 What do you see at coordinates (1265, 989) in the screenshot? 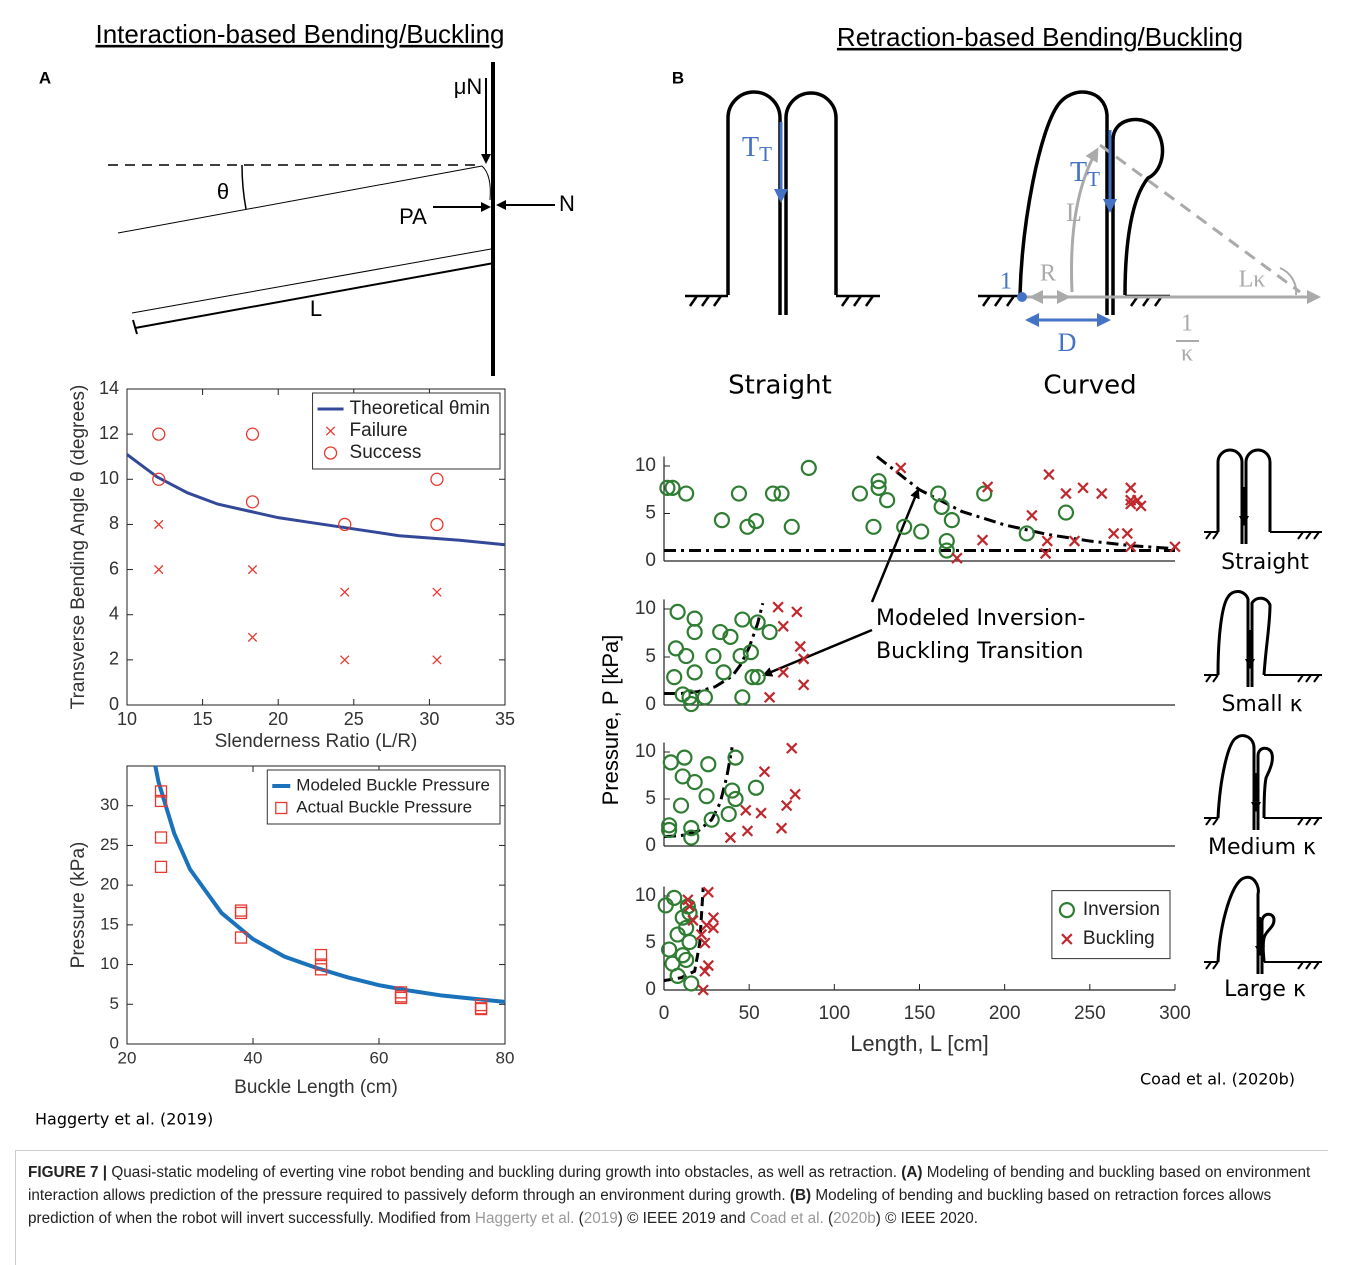
I see `condition-label: Large κ` at bounding box center [1265, 989].